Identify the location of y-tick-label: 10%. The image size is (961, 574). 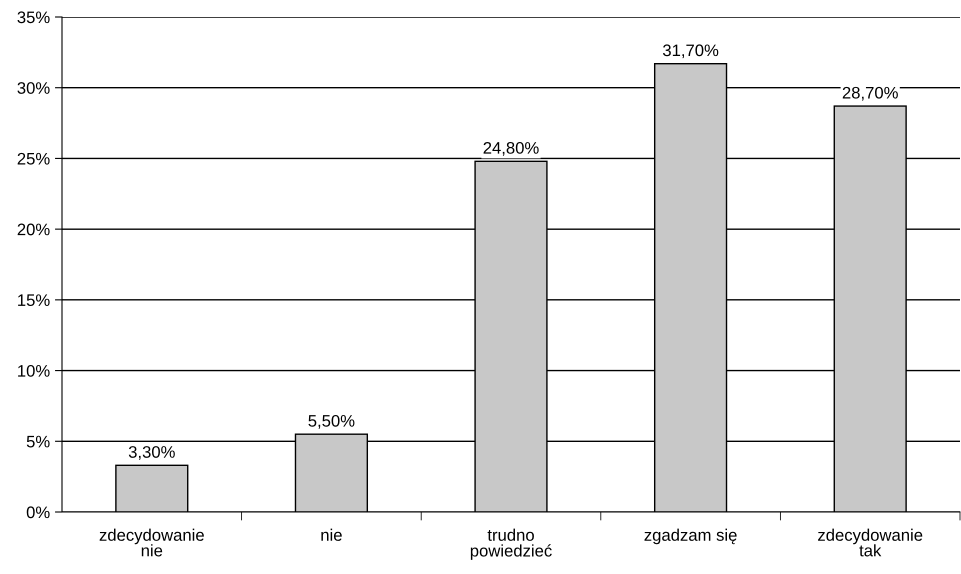
(34, 370).